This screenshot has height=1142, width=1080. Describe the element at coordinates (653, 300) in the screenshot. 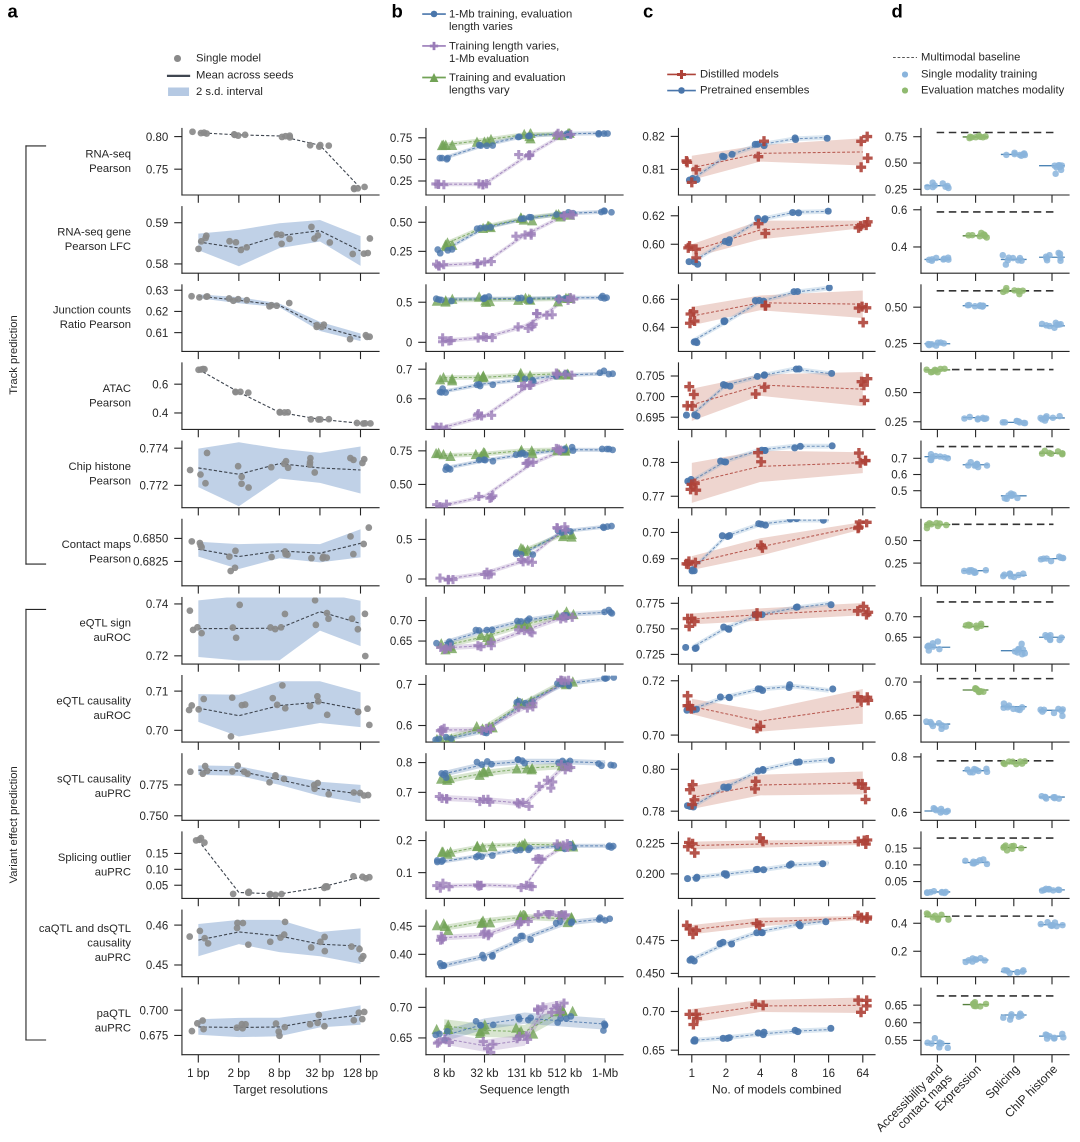

I see `svg-text: 0.66` at that location.